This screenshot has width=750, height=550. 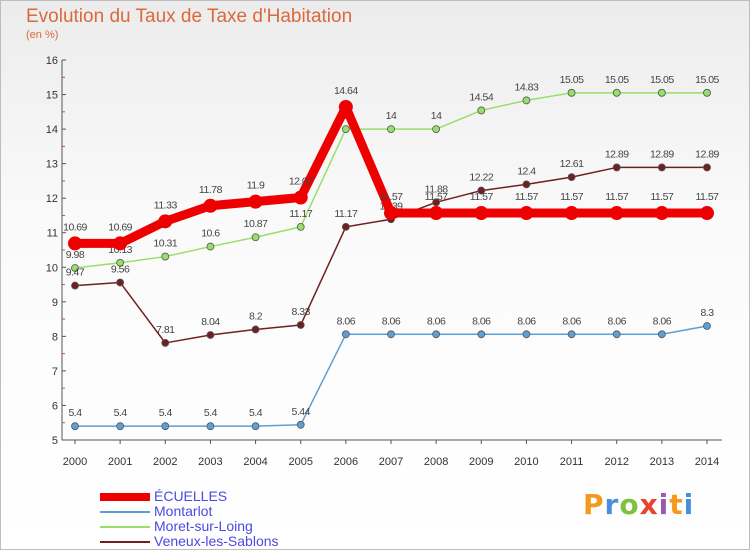 What do you see at coordinates (662, 462) in the screenshot?
I see `x-tick-label: 2013` at bounding box center [662, 462].